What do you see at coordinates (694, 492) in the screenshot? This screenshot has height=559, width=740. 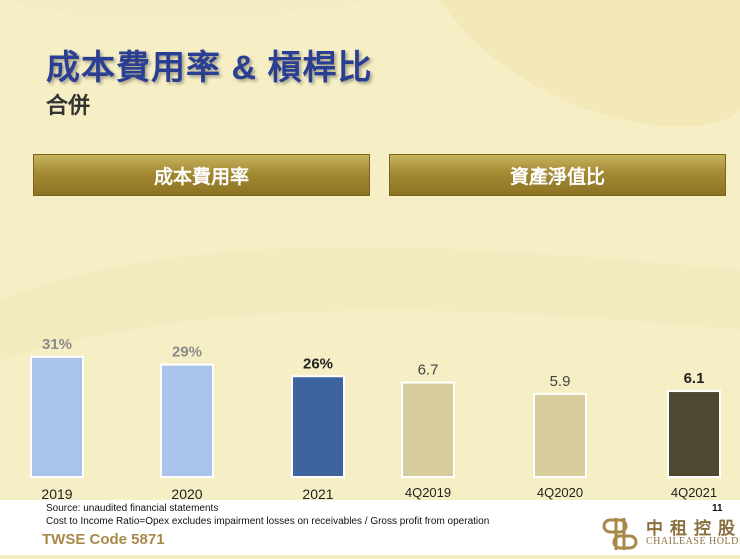 I see `category-label-4Q2021: 4Q2021` at bounding box center [694, 492].